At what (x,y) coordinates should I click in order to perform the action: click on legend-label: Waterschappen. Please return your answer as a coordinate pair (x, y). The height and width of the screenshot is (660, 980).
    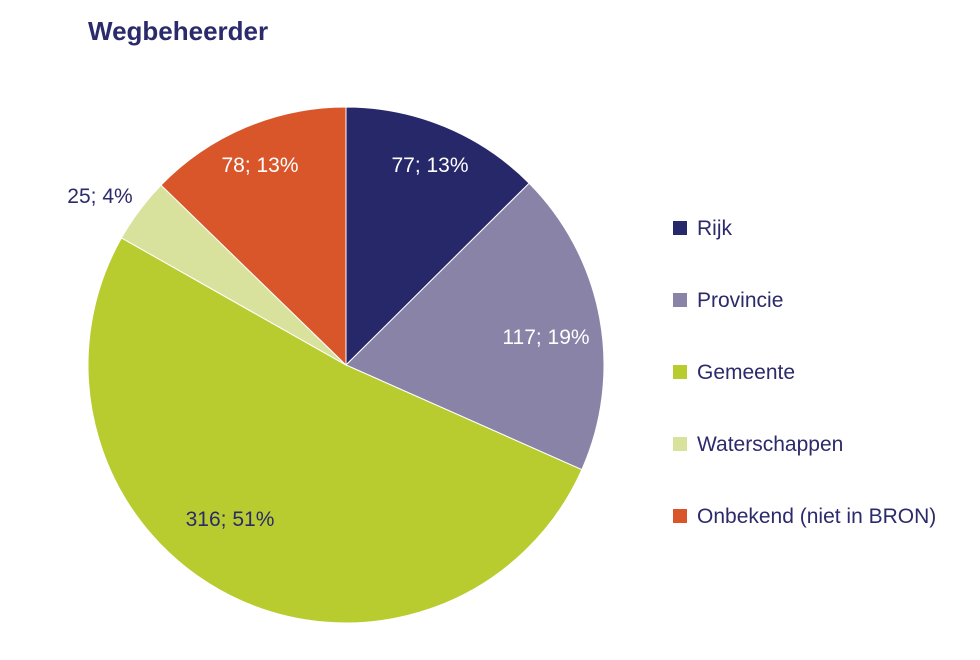
    Looking at the image, I should click on (770, 444).